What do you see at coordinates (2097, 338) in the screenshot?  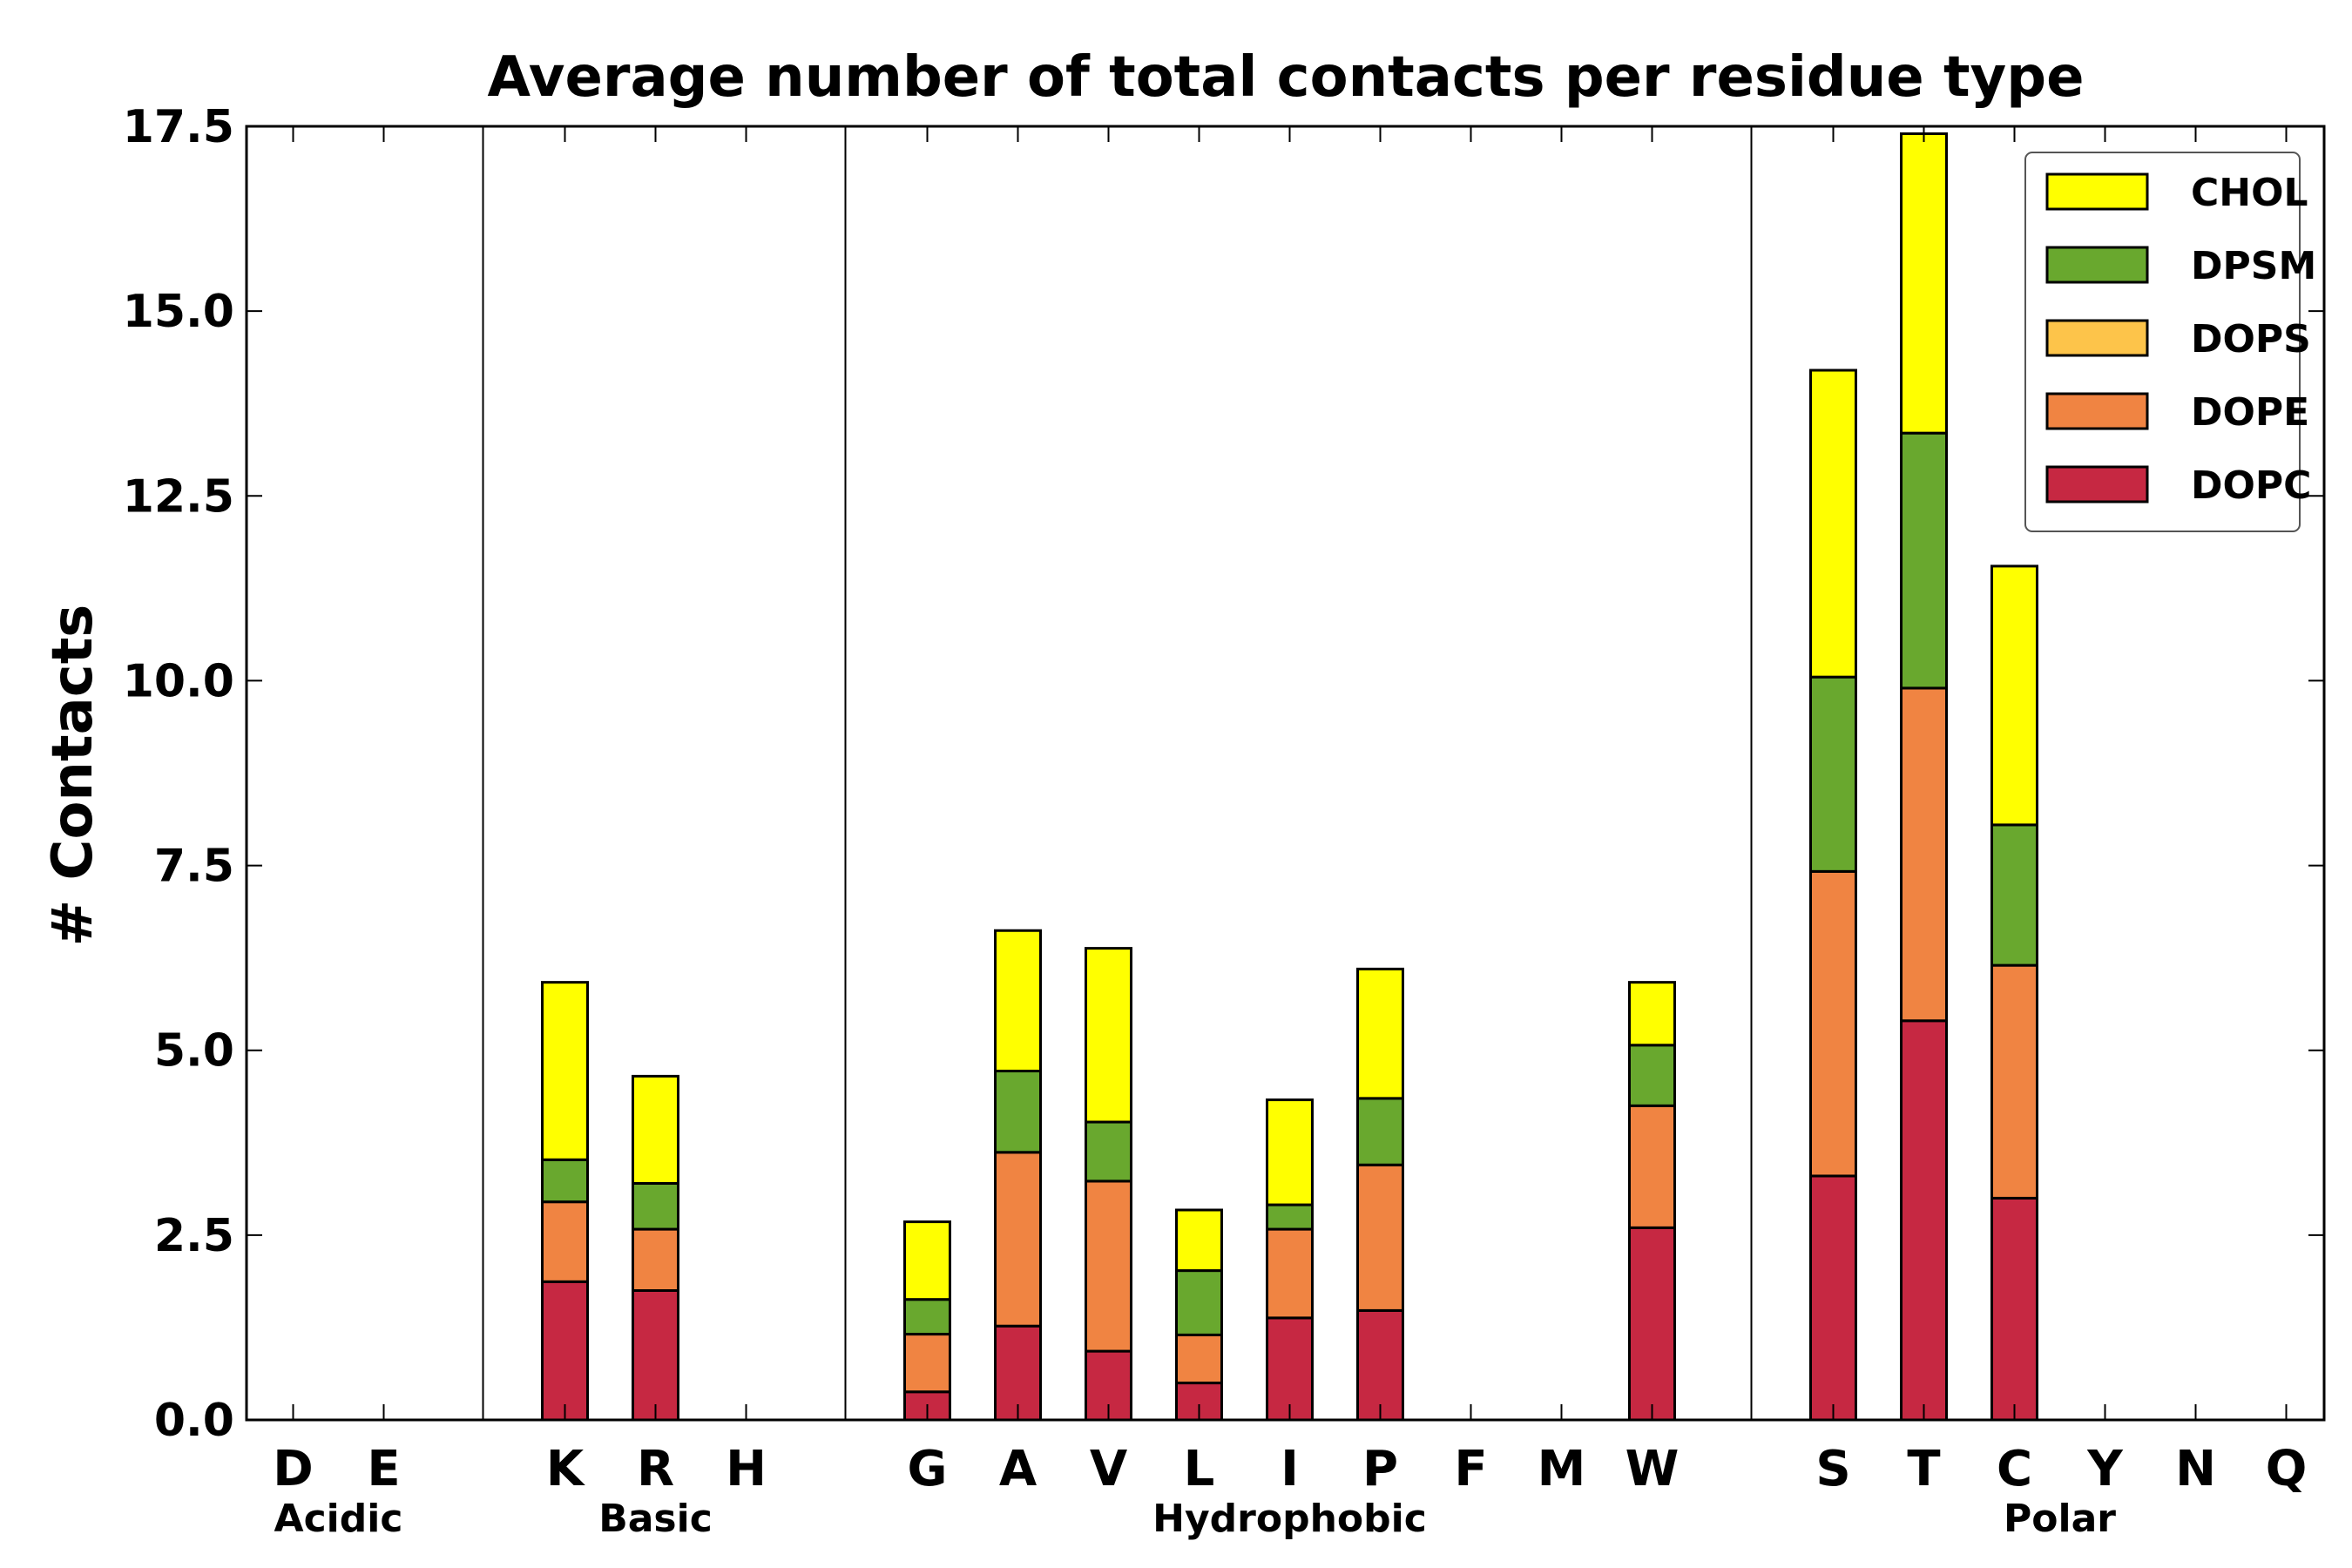 I see `legend-swatch-dops` at bounding box center [2097, 338].